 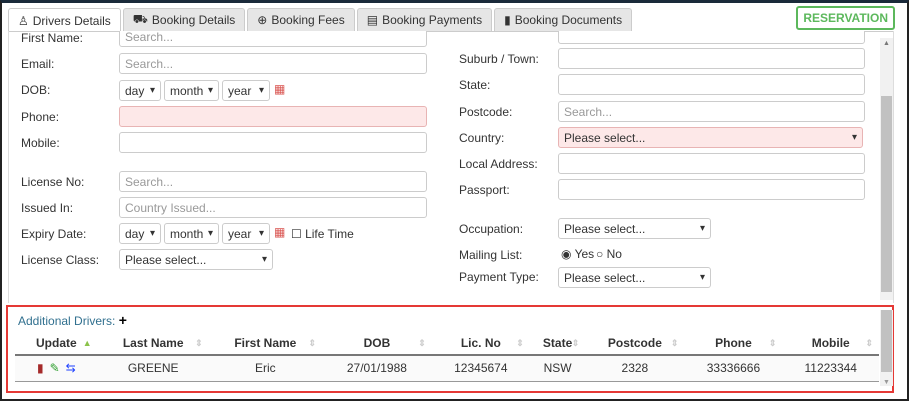 What do you see at coordinates (507, 20) in the screenshot?
I see `file-icon: ▮` at bounding box center [507, 20].